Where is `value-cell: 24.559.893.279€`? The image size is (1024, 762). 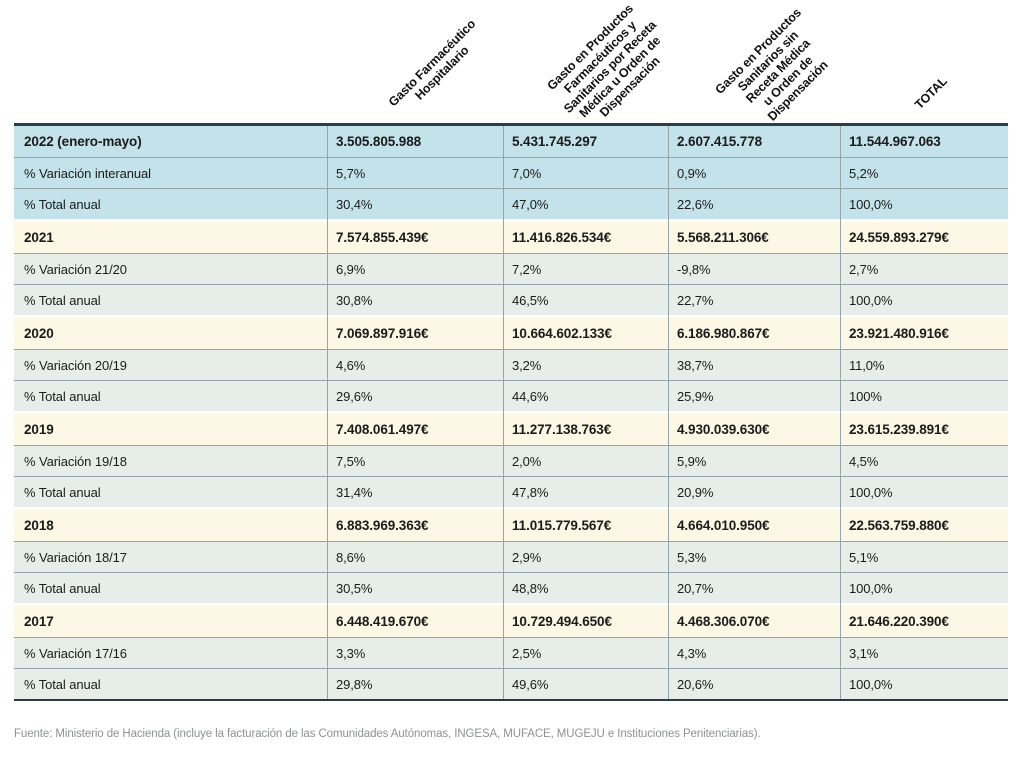
value-cell: 24.559.893.279€ is located at coordinates (899, 237).